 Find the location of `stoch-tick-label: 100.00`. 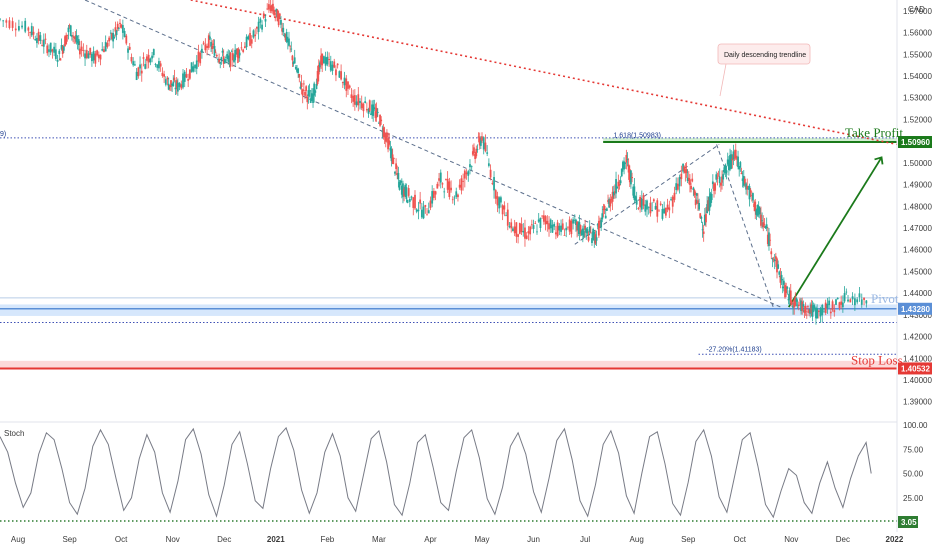

stoch-tick-label: 100.00 is located at coordinates (915, 425).